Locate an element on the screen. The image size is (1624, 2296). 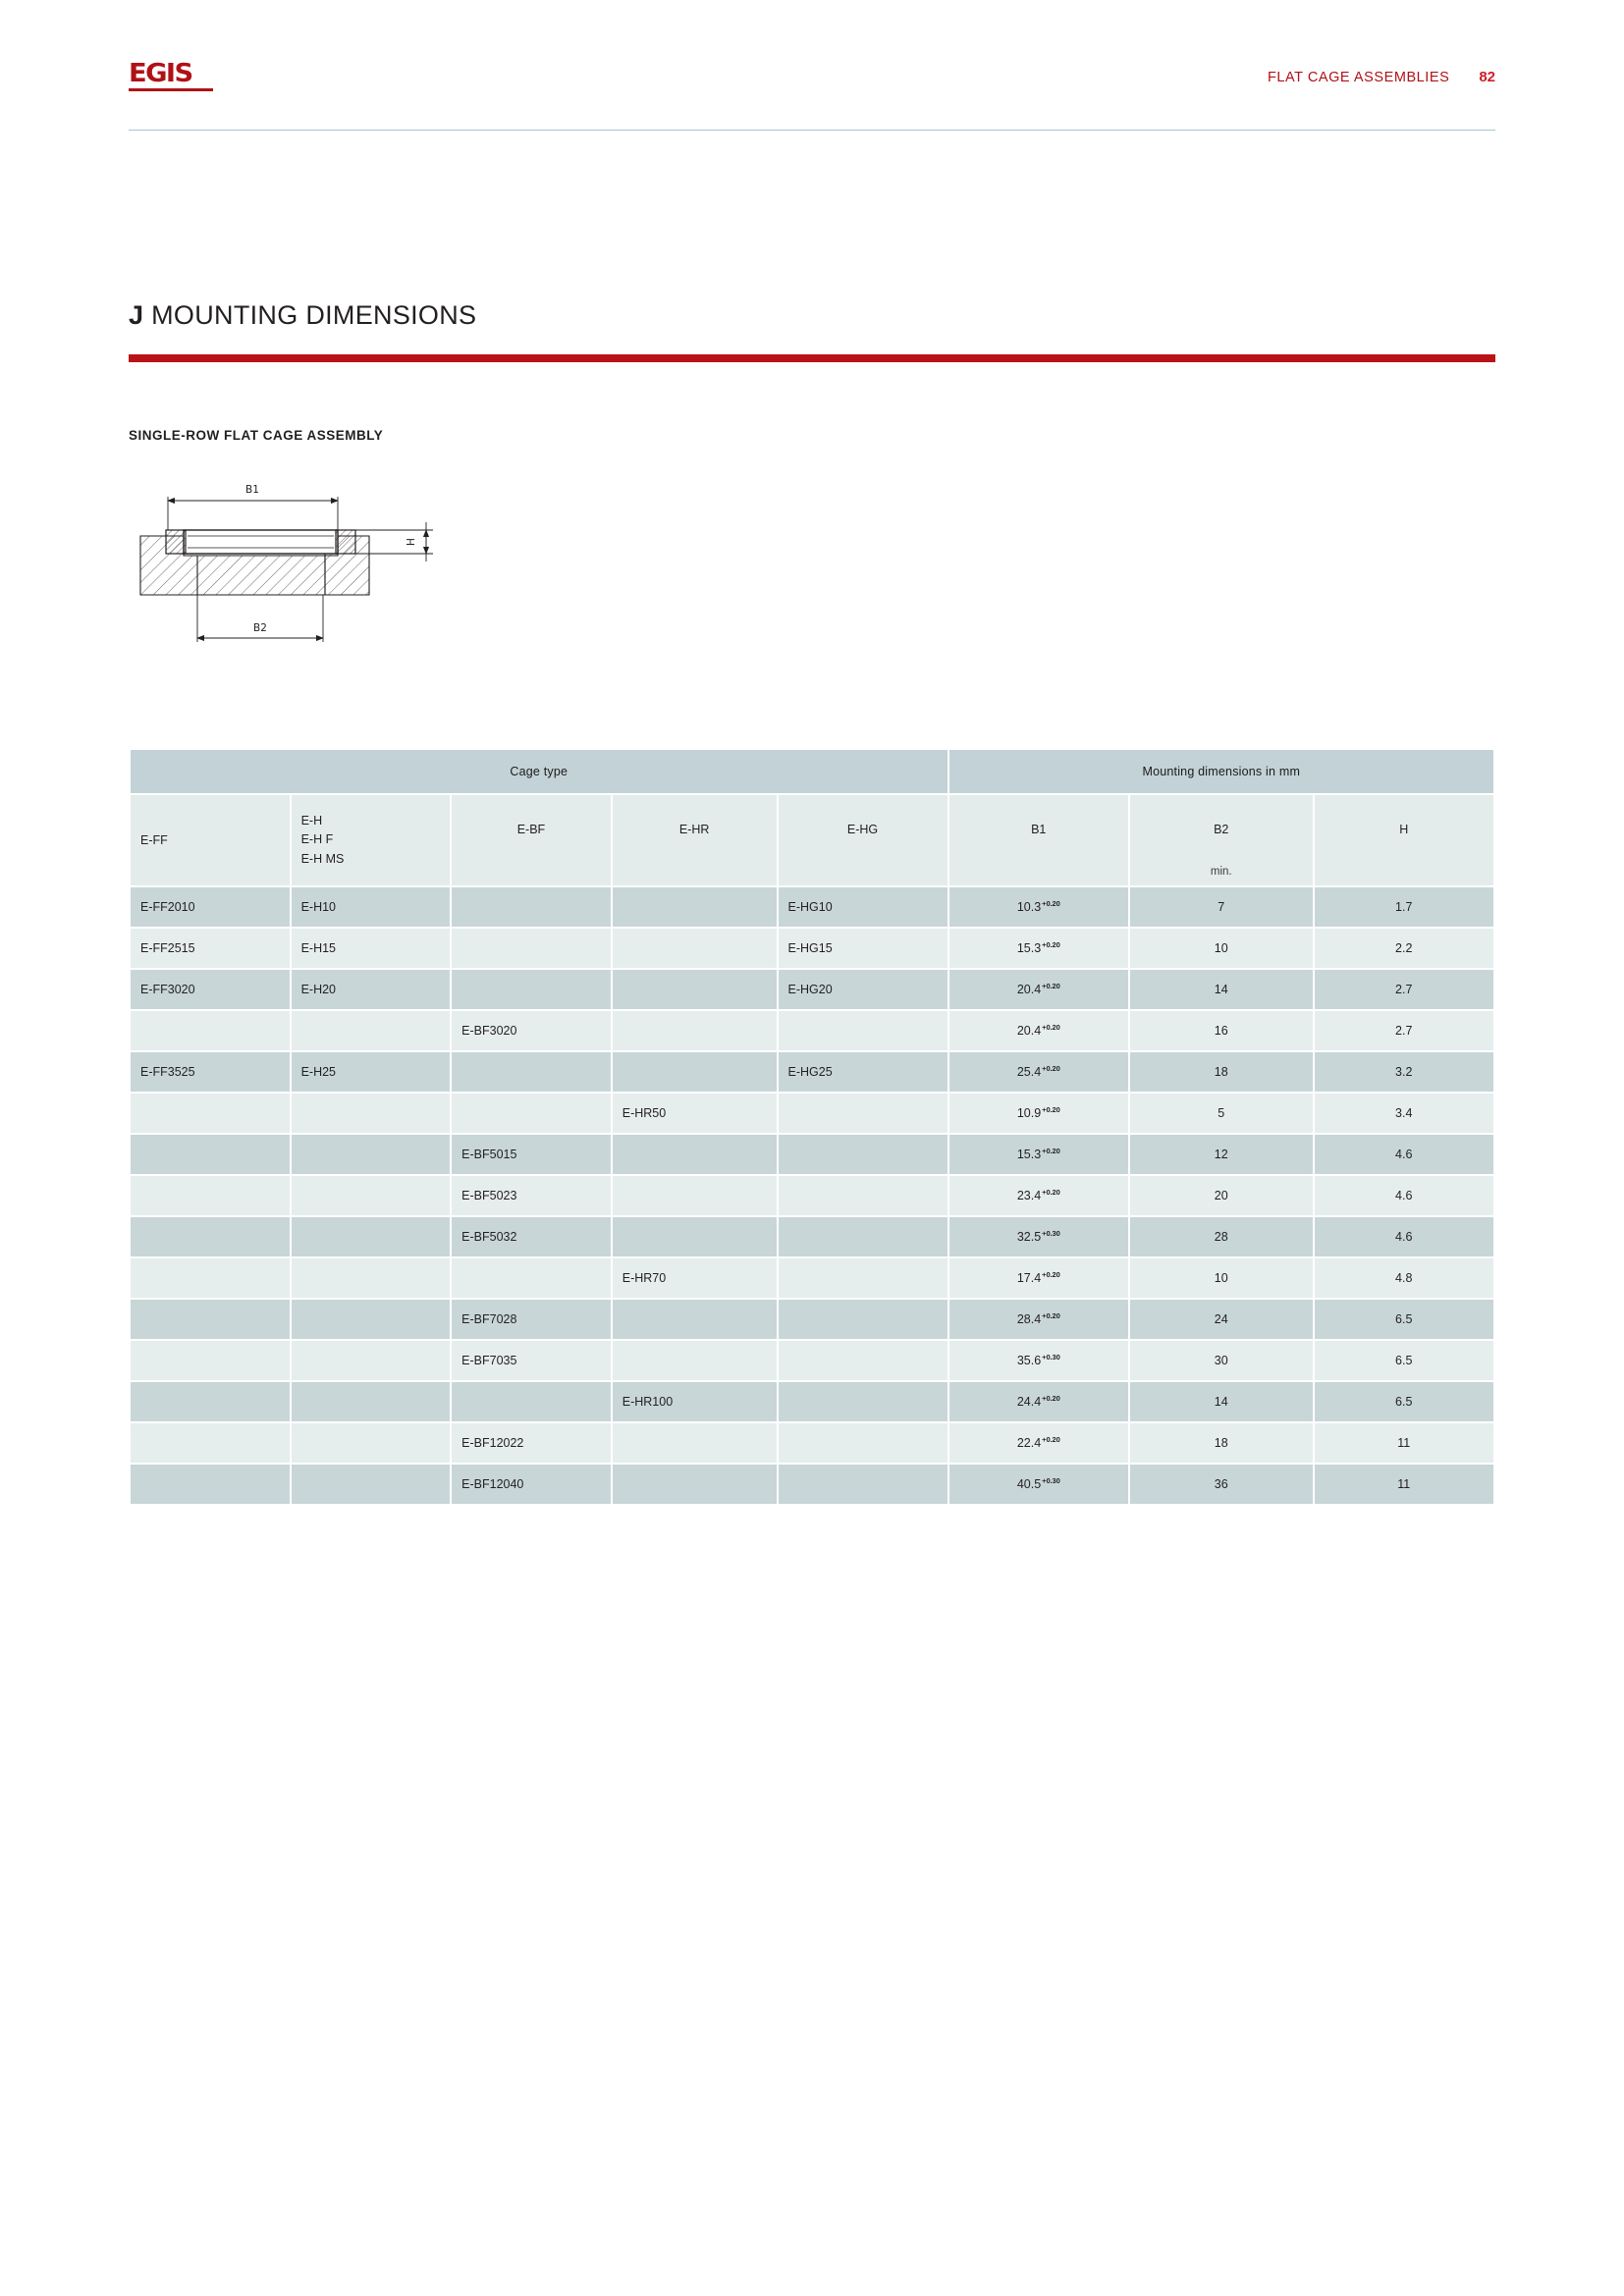
dimension-b1-label: B1 is located at coordinates (252, 490).